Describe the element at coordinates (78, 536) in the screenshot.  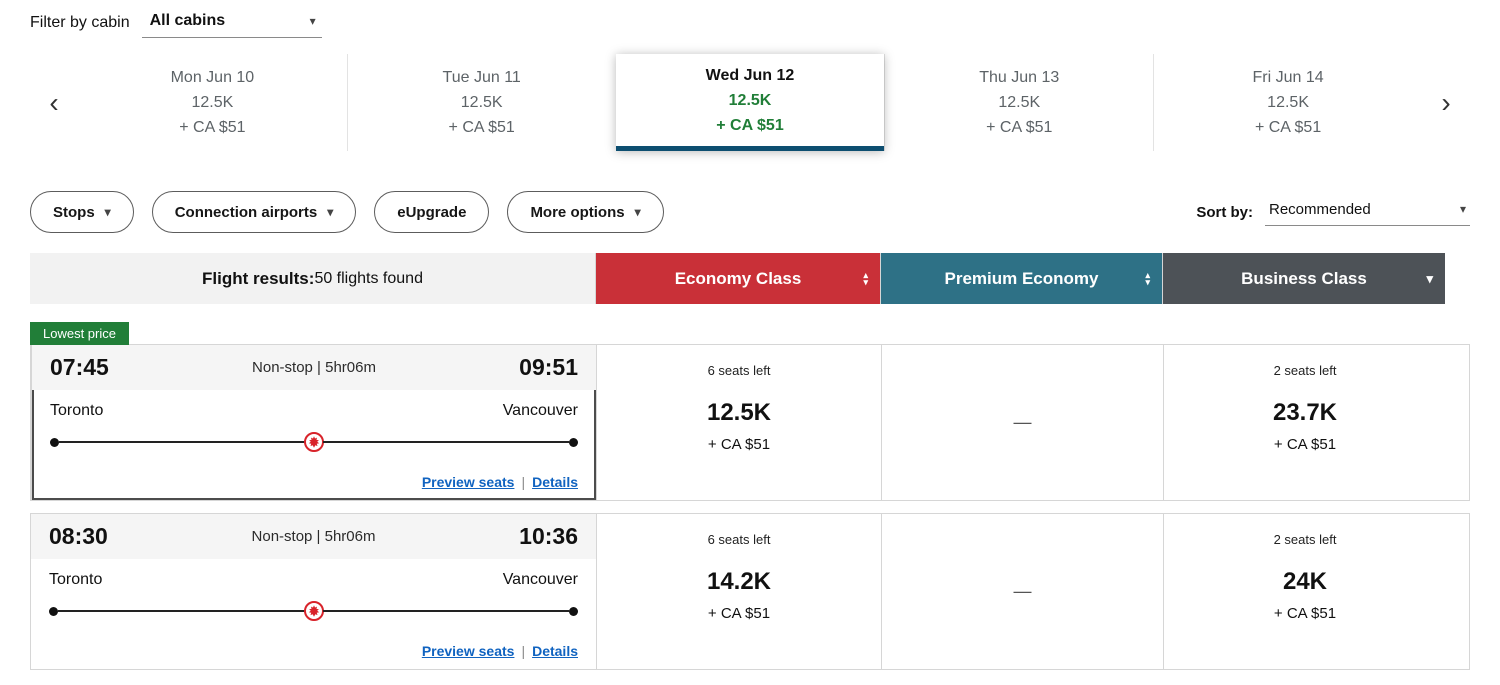
I see `departure-time: 08:30` at that location.